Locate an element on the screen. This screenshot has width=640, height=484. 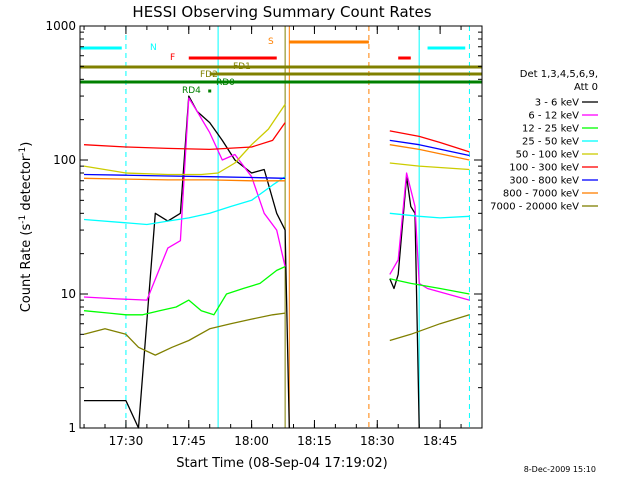
legend-label-6: 300 - 800 keV is located at coordinates (544, 181).